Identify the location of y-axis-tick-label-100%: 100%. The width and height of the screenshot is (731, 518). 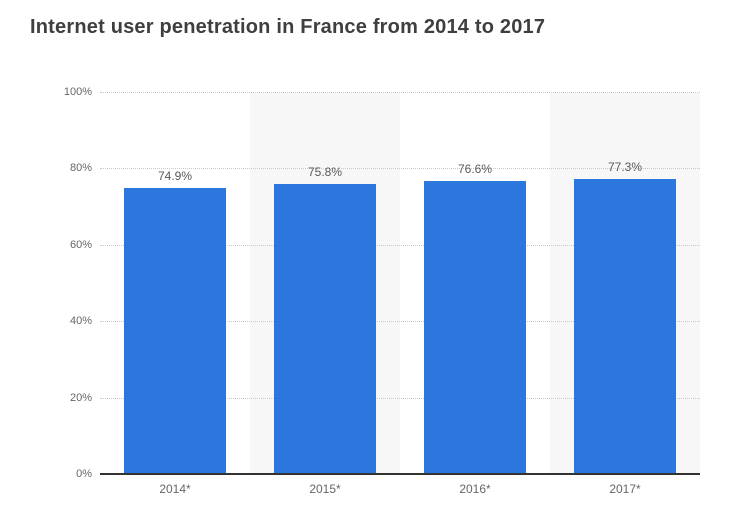
(77, 92).